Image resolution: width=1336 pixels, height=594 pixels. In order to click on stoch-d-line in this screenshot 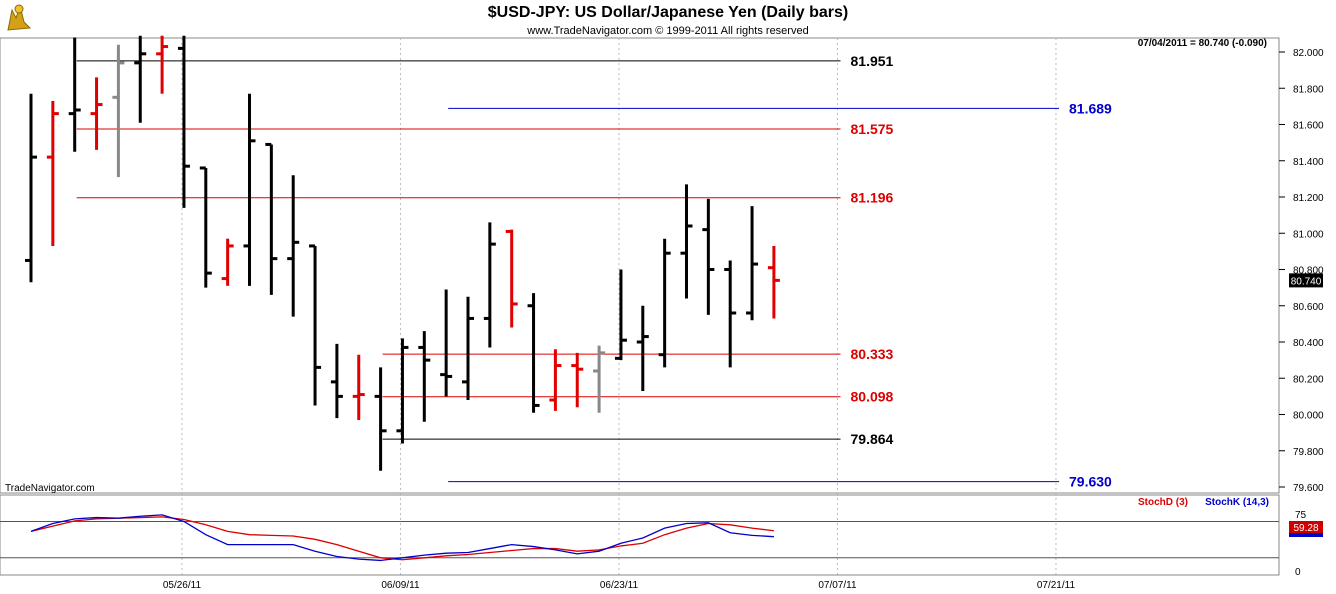, I will do `click(402, 538)`.